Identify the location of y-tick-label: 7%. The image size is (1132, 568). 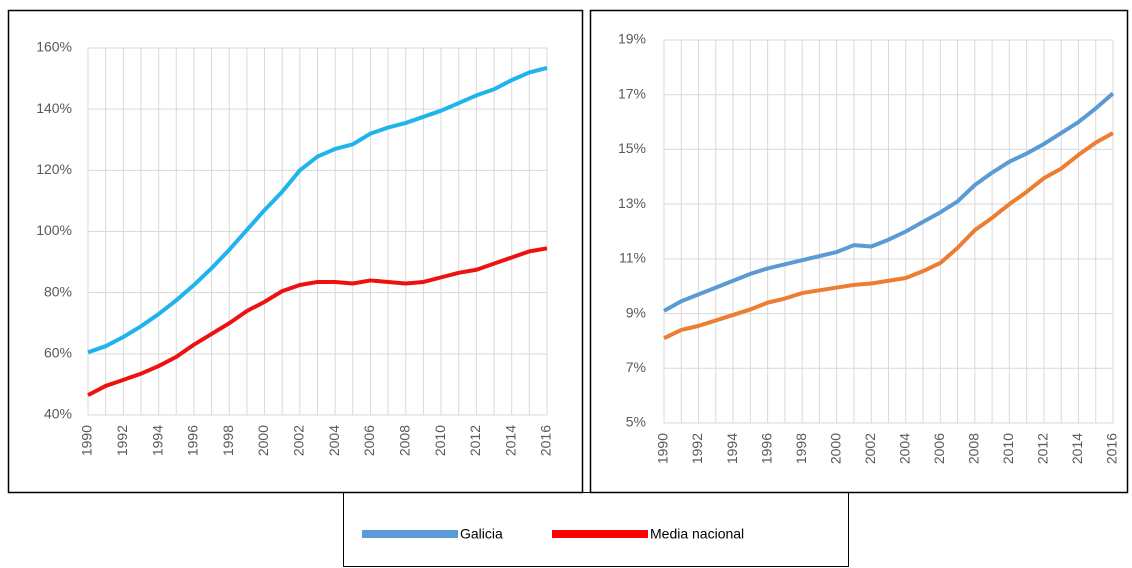
(636, 367).